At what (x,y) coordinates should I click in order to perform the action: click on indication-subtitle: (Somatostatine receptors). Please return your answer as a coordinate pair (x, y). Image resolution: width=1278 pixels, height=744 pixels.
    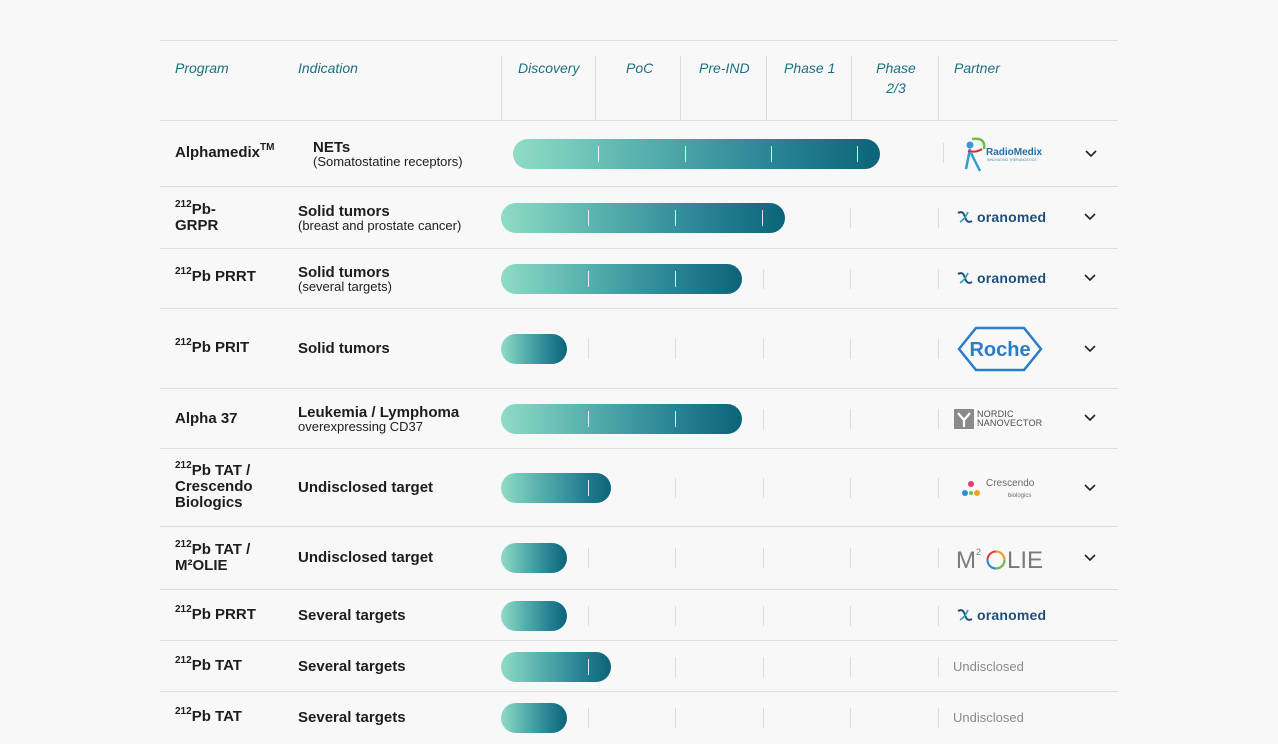
    Looking at the image, I should click on (388, 161).